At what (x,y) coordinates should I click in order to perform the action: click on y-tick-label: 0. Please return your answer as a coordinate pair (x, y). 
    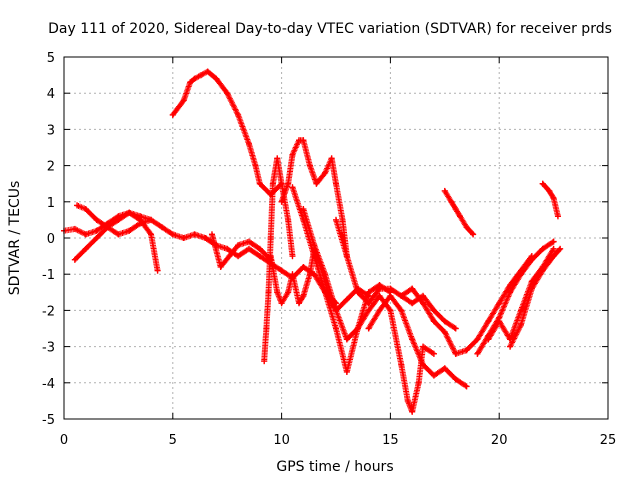
    Looking at the image, I should click on (51, 239).